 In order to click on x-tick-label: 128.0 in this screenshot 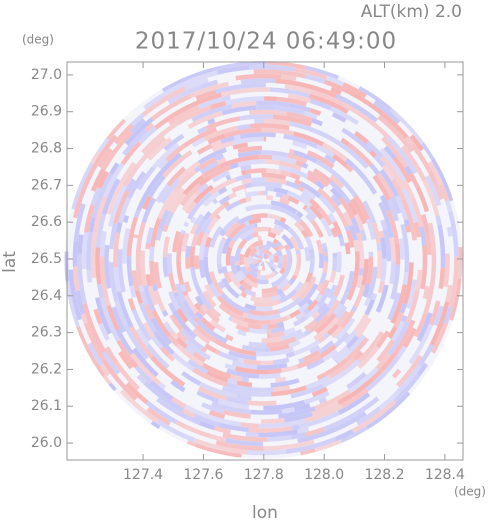, I will do `click(324, 475)`.